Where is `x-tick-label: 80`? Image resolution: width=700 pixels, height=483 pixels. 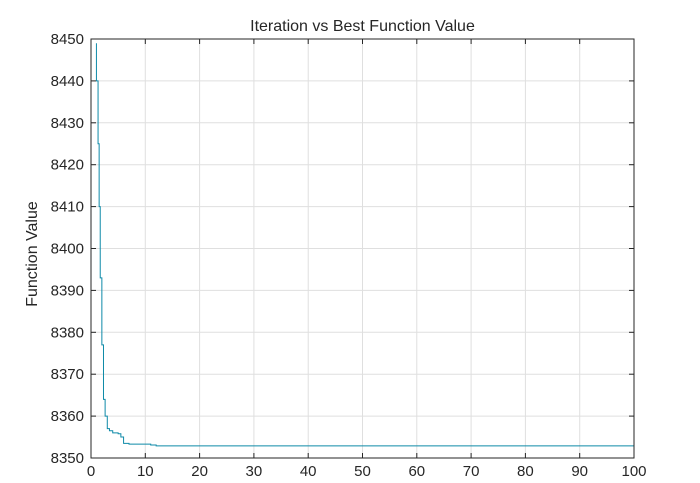 x-tick-label: 80 is located at coordinates (525, 471).